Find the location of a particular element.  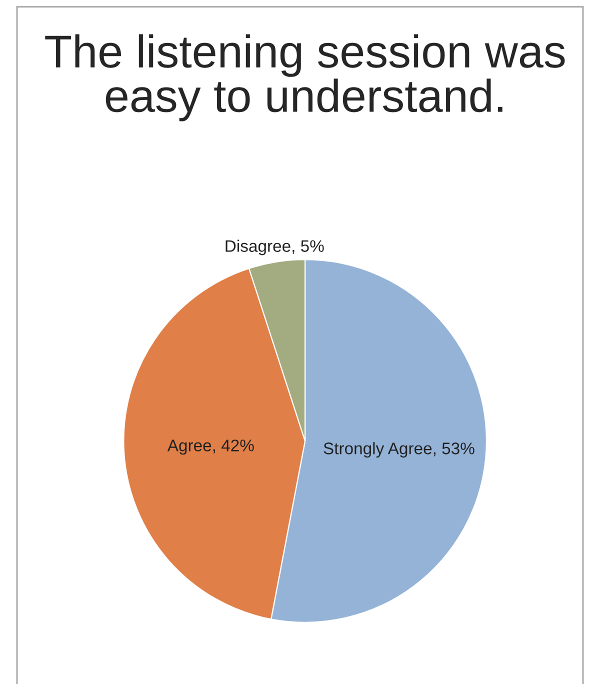

slice-label: Agree, 42% is located at coordinates (210, 447).